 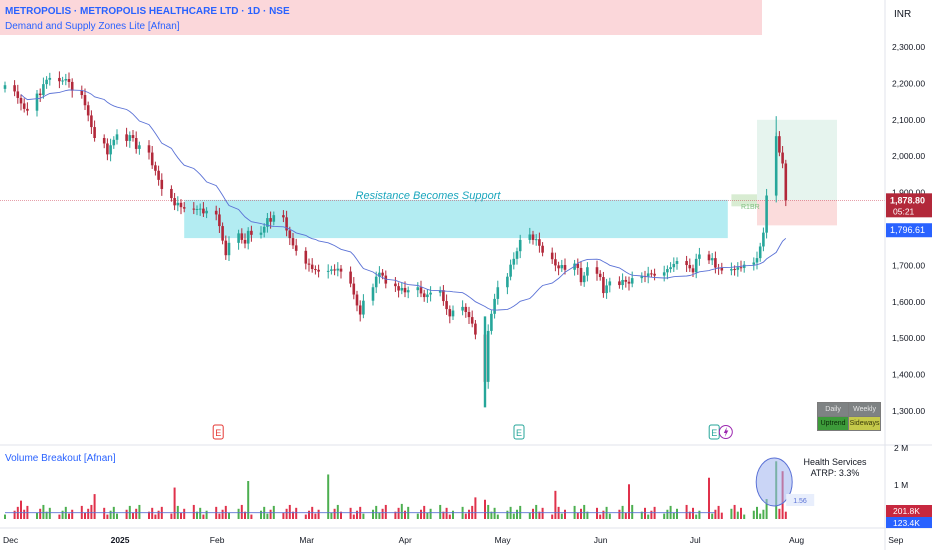 What do you see at coordinates (903, 14) in the screenshot?
I see `currency-label: INR` at bounding box center [903, 14].